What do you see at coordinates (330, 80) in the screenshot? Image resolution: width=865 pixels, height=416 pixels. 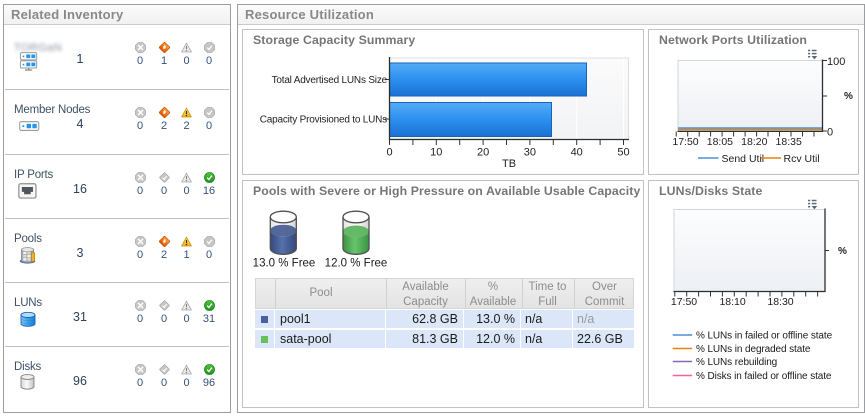 I see `svg-text: Total Advertised LUNs Size` at bounding box center [330, 80].